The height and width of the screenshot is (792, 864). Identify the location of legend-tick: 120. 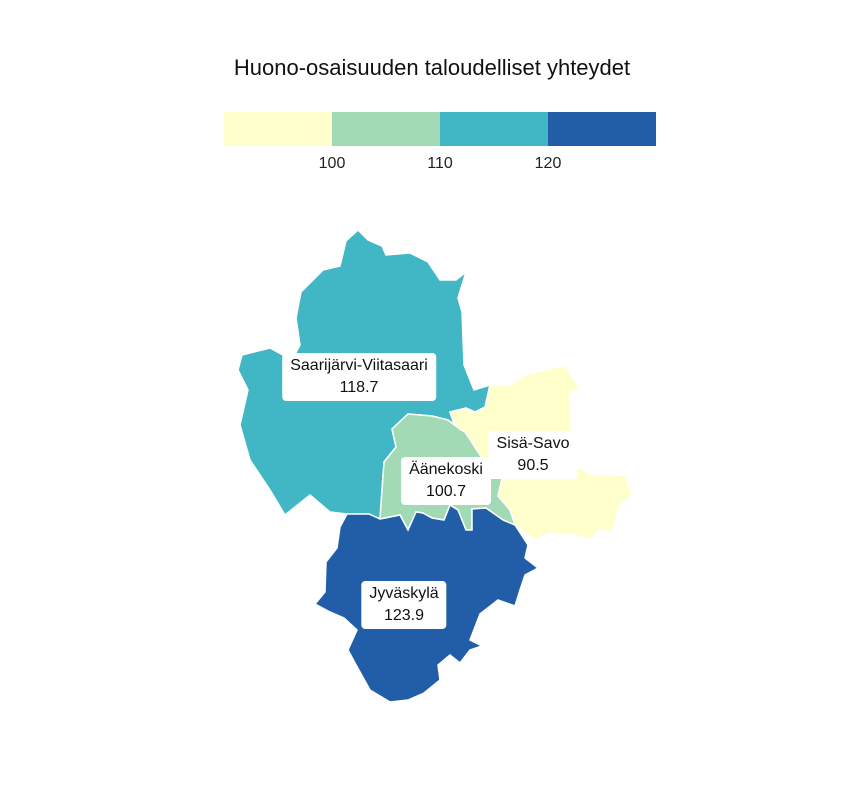
(548, 163).